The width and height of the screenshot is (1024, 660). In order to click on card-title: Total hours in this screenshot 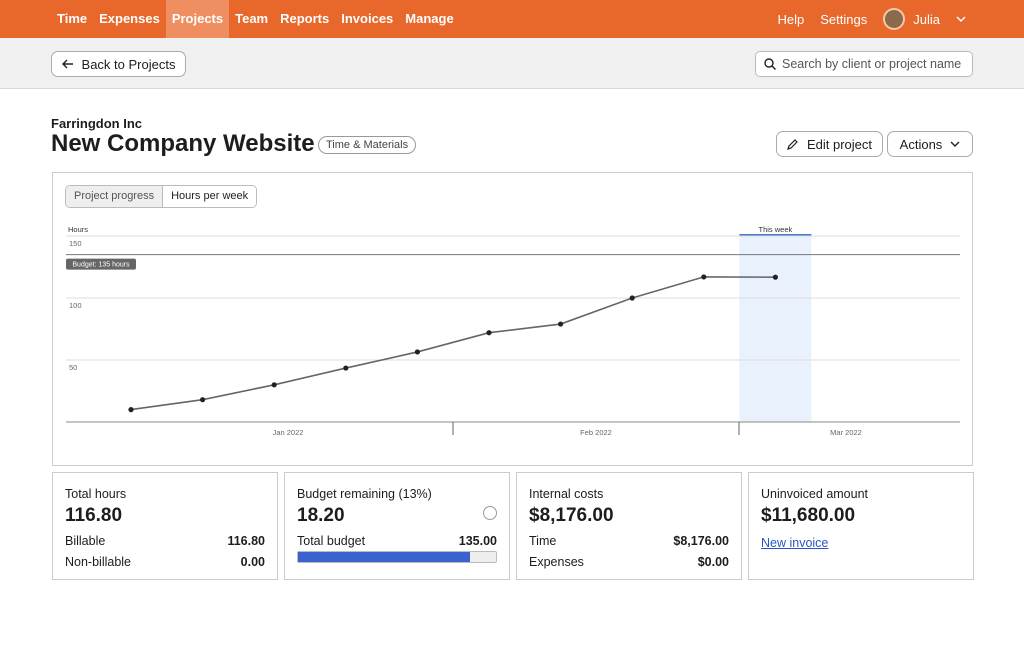, I will do `click(96, 494)`.